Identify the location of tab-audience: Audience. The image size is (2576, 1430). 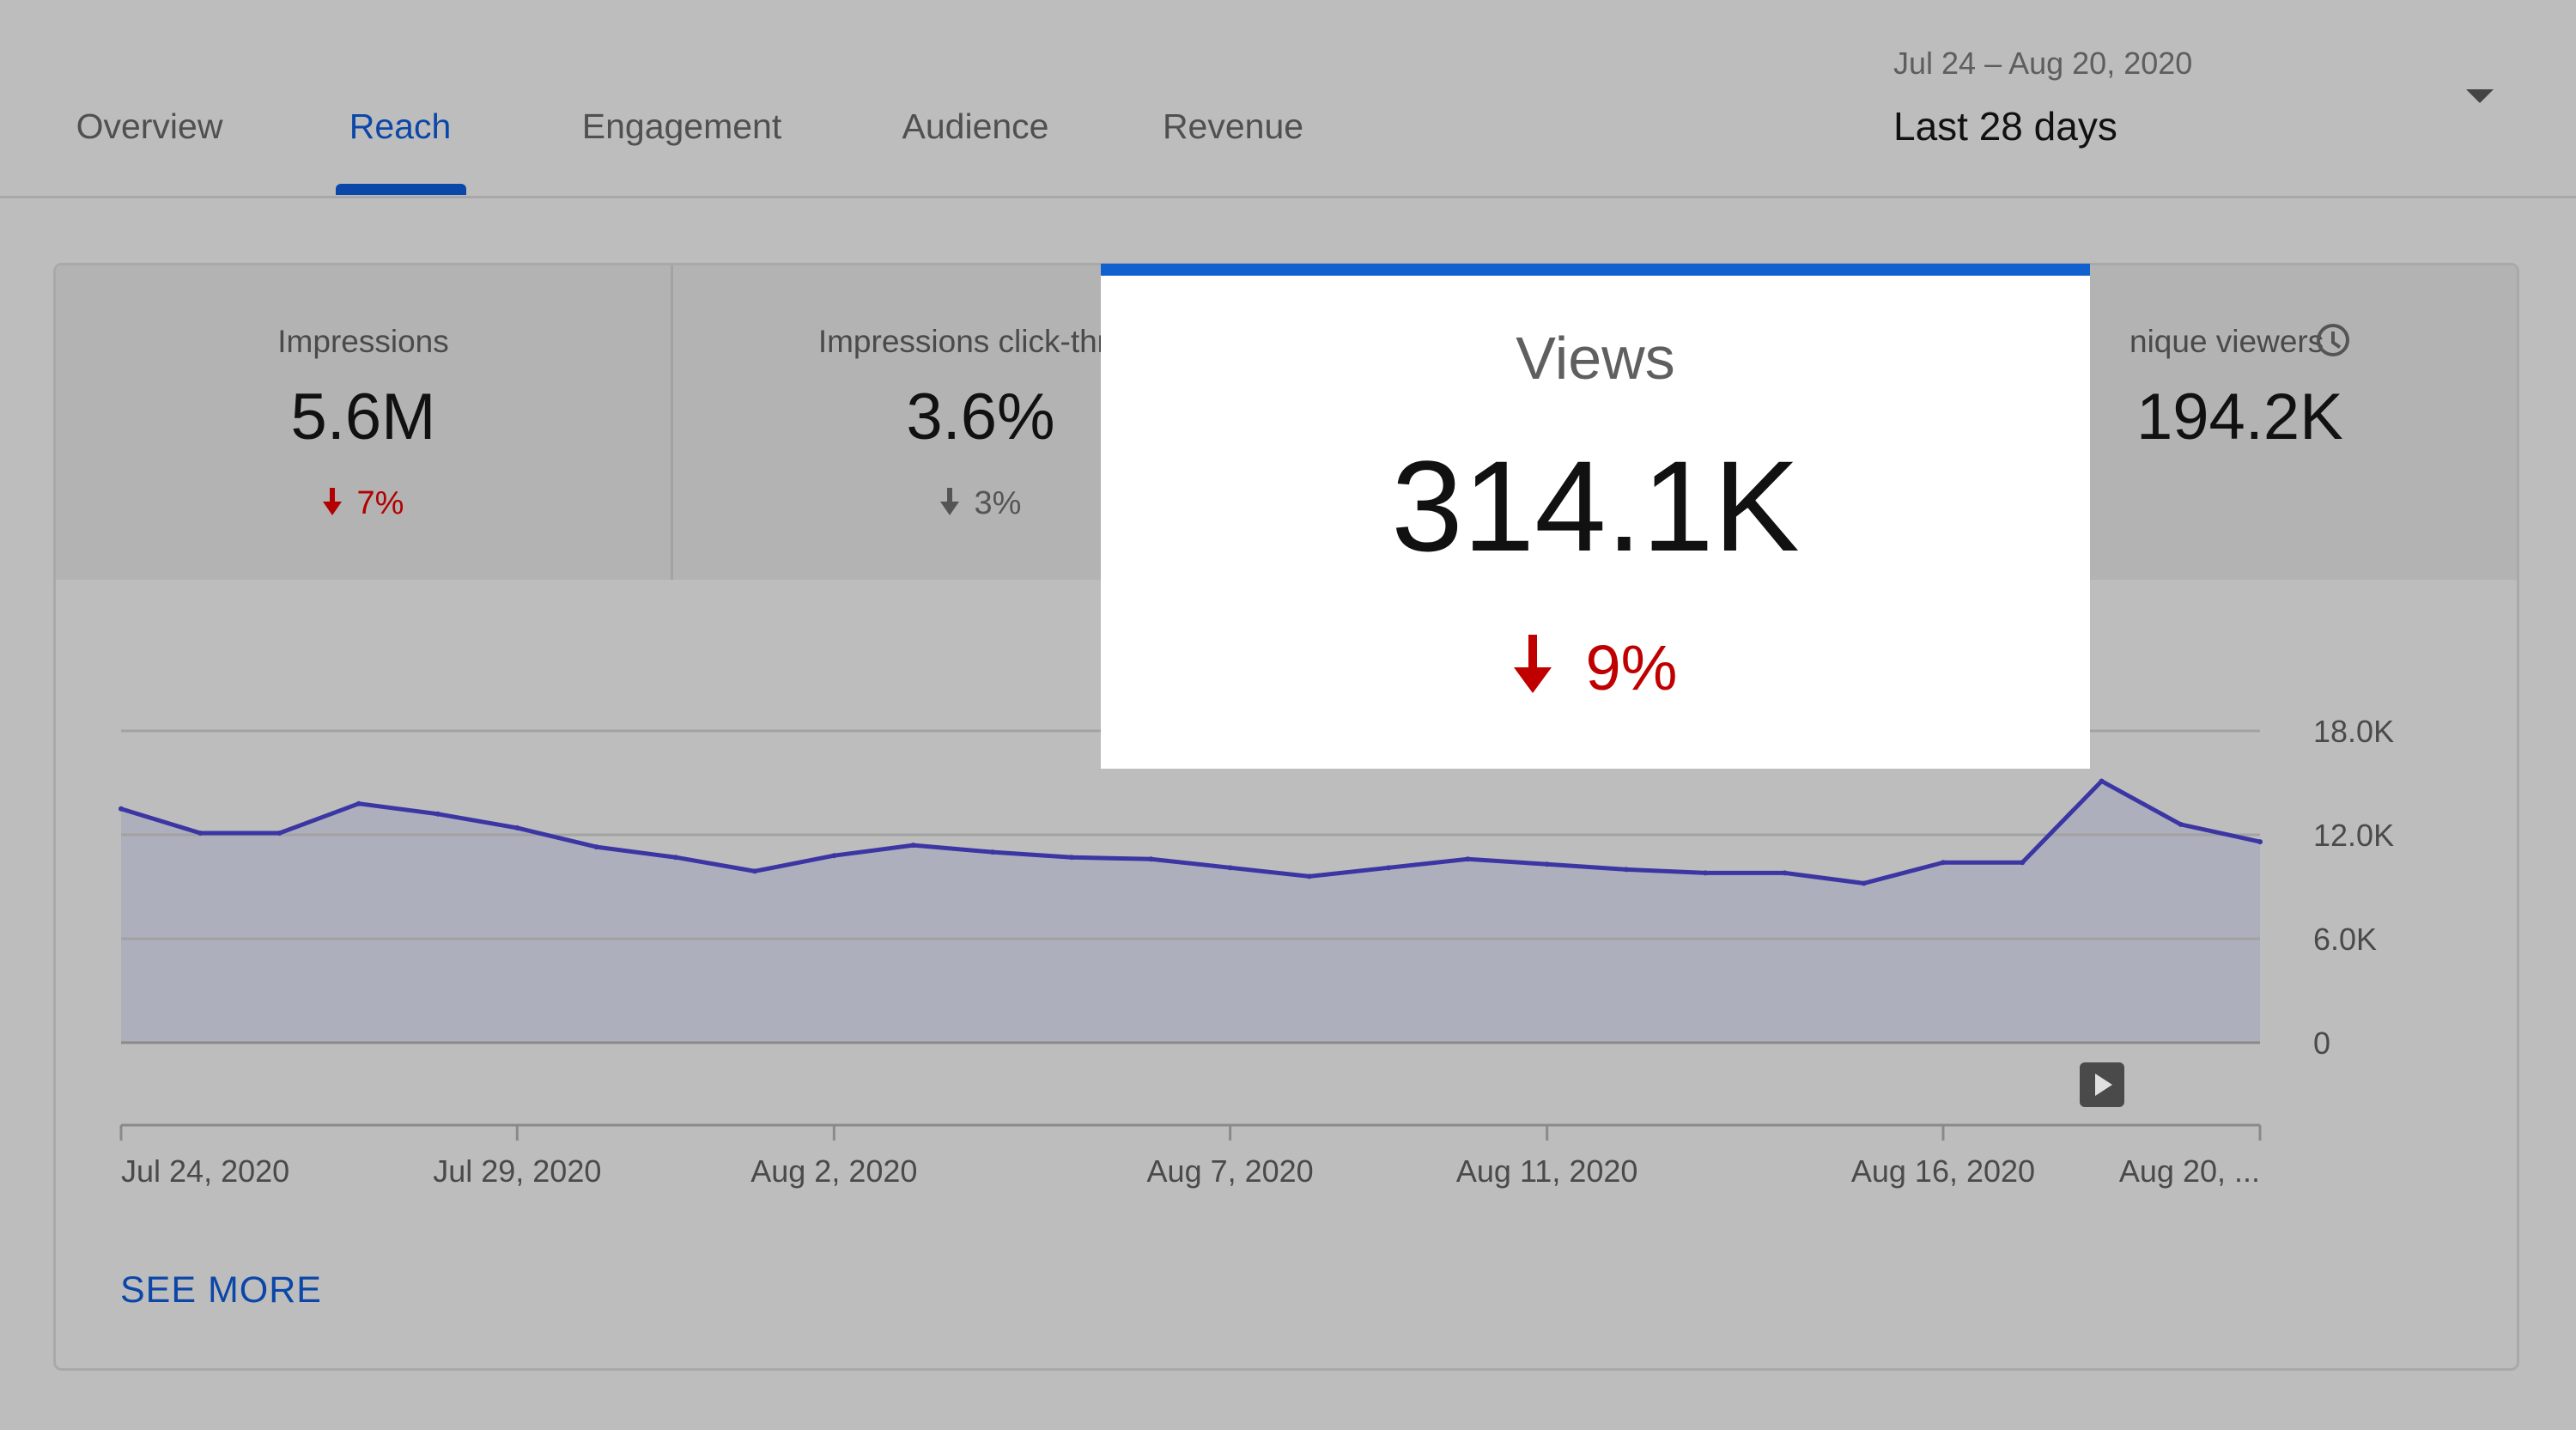
(976, 126).